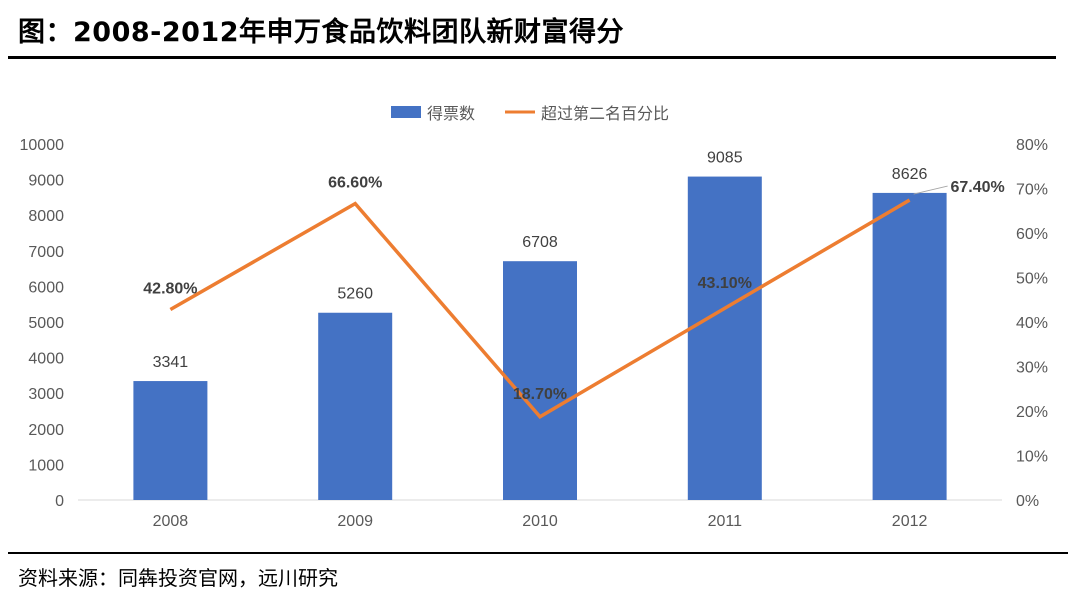 This screenshot has width=1080, height=593. Describe the element at coordinates (355, 183) in the screenshot. I see `line-data-label: 66.60%` at that location.